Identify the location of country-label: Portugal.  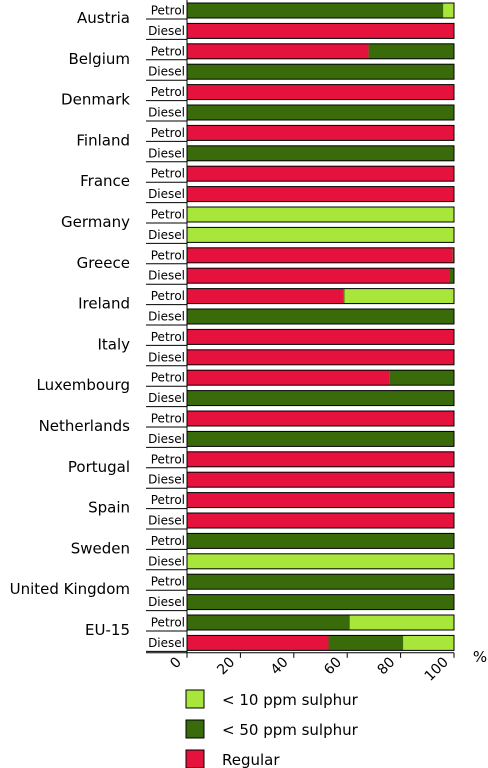
(99, 467).